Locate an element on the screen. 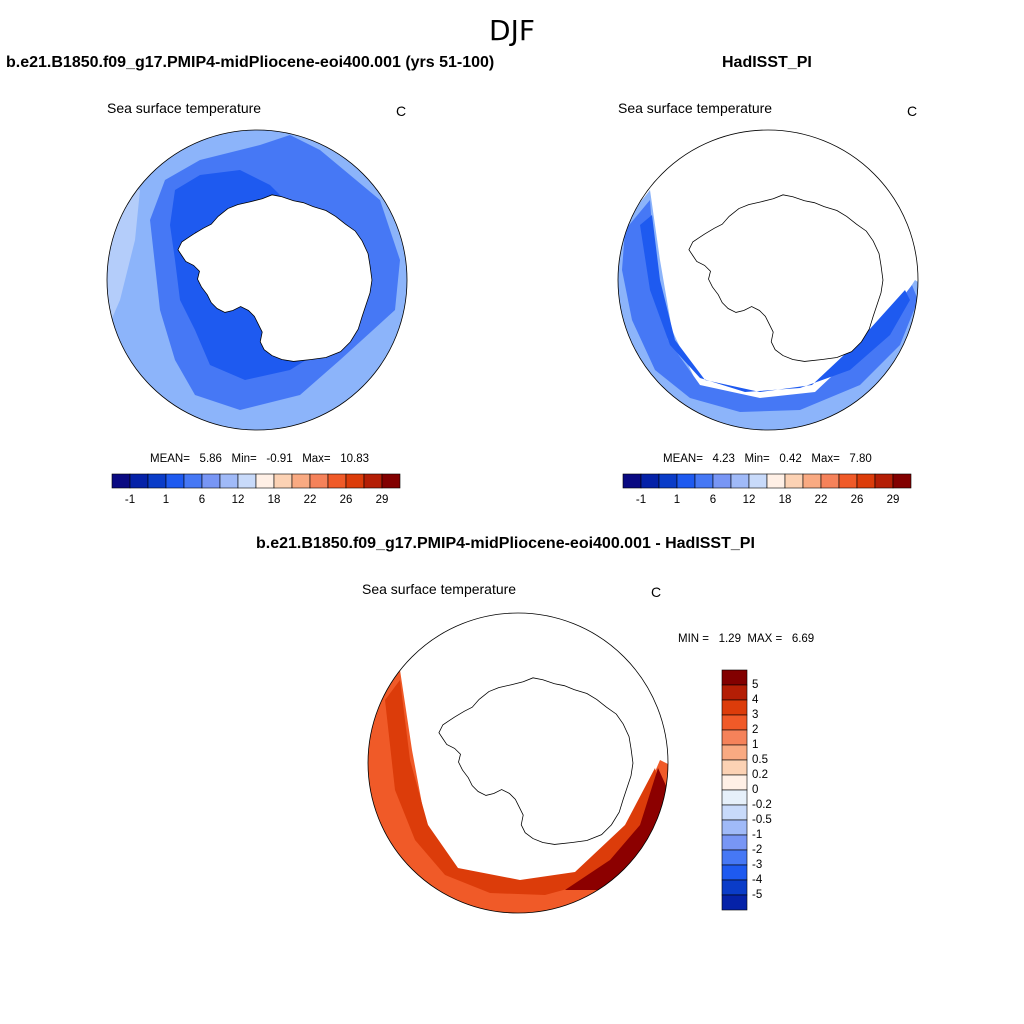  panel3-maroon-patch is located at coordinates (616, 829).